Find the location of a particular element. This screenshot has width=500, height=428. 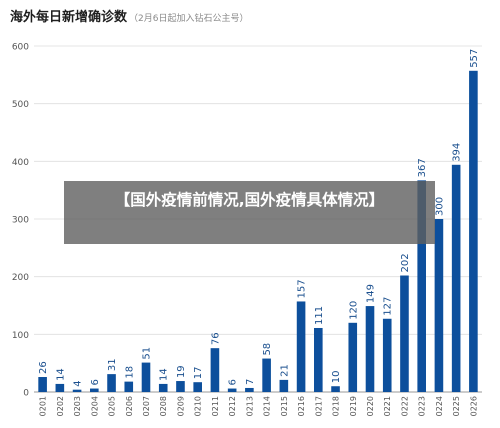

value-label: 51 is located at coordinates (147, 353).